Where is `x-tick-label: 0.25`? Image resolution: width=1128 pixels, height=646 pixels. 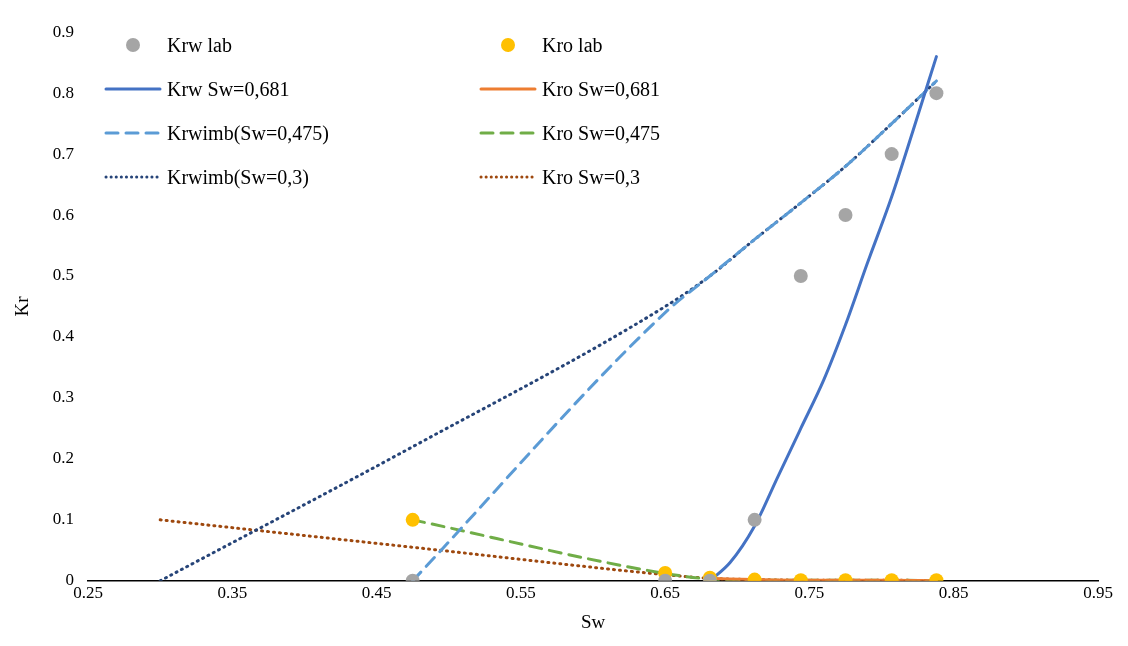 x-tick-label: 0.25 is located at coordinates (88, 593).